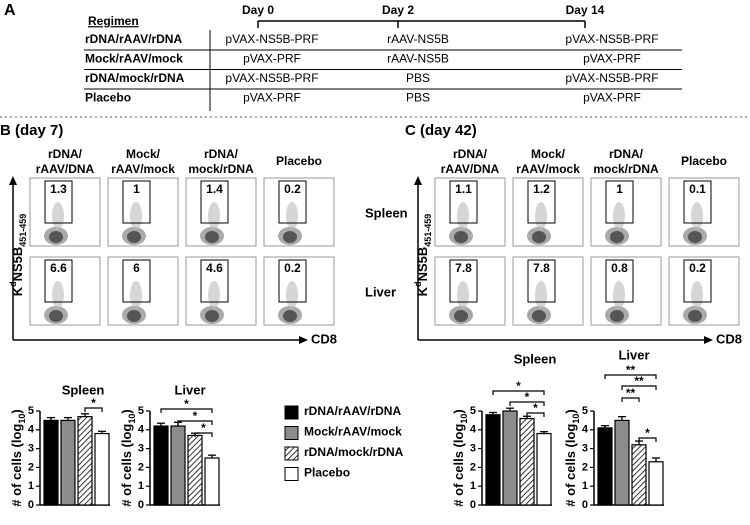 The height and width of the screenshot is (525, 750). What do you see at coordinates (141, 486) in the screenshot?
I see `y-tick-label: 1` at bounding box center [141, 486].